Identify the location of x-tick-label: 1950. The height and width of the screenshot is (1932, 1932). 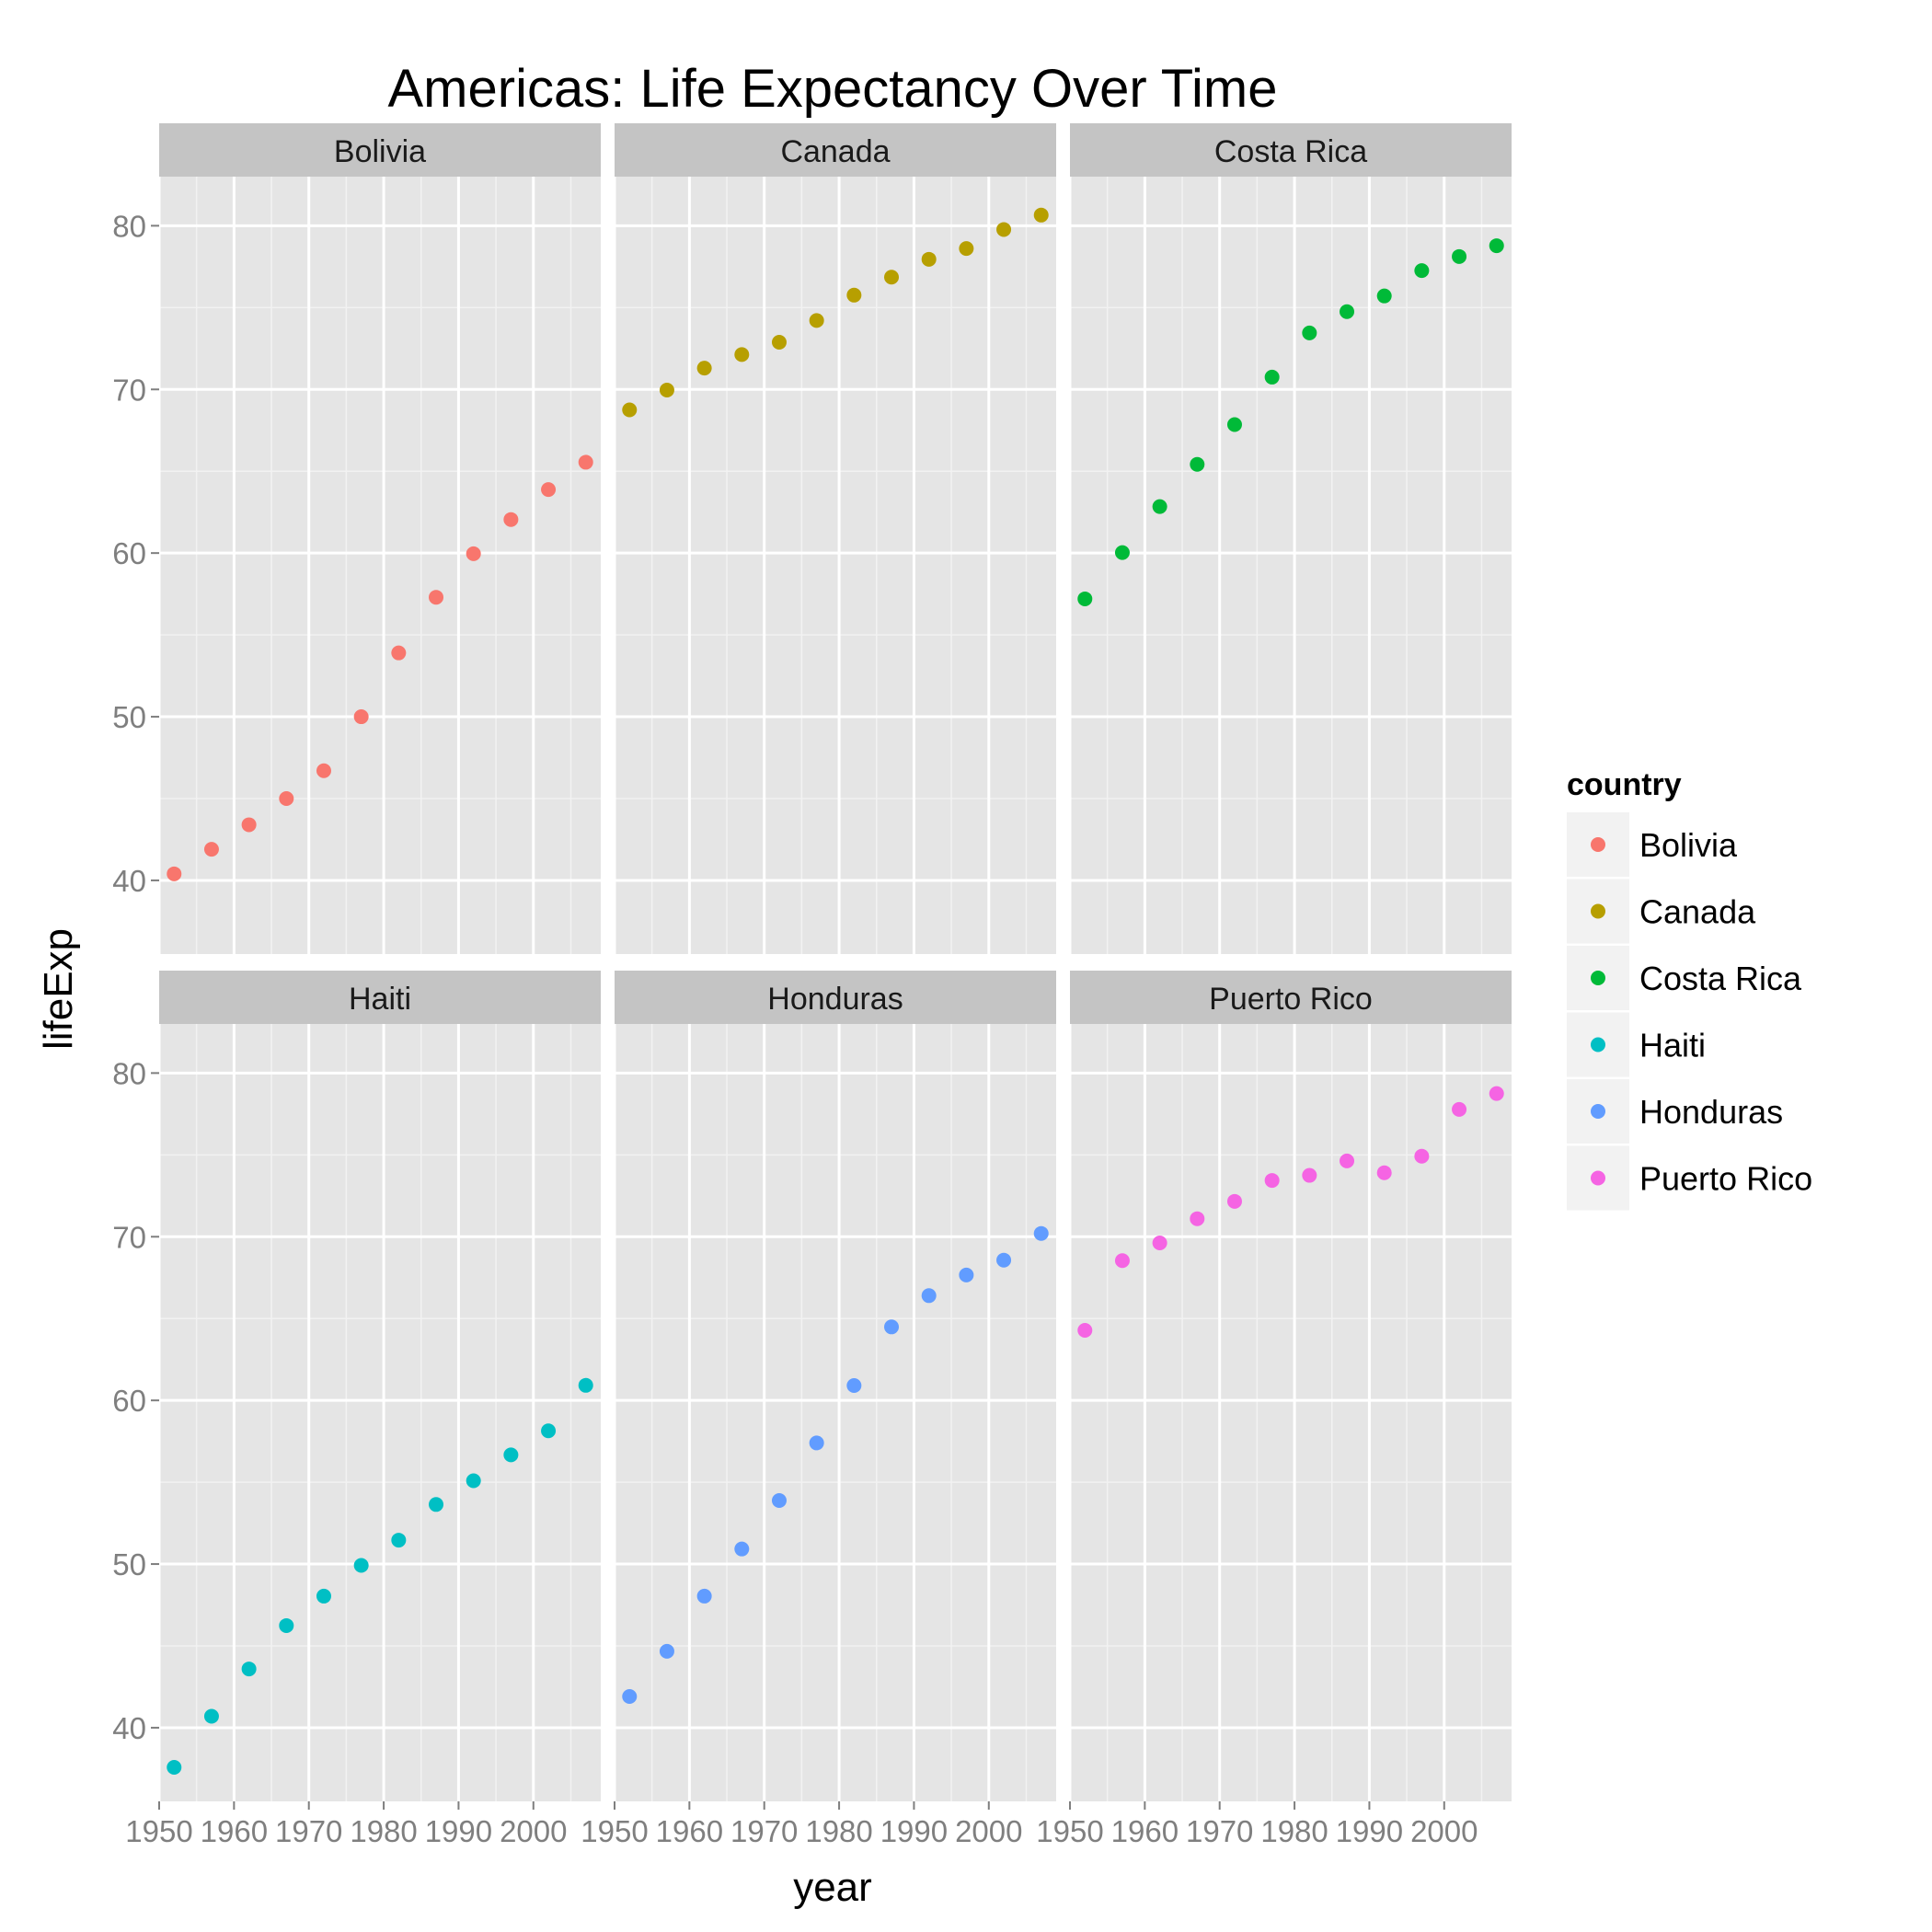
(1069, 1831).